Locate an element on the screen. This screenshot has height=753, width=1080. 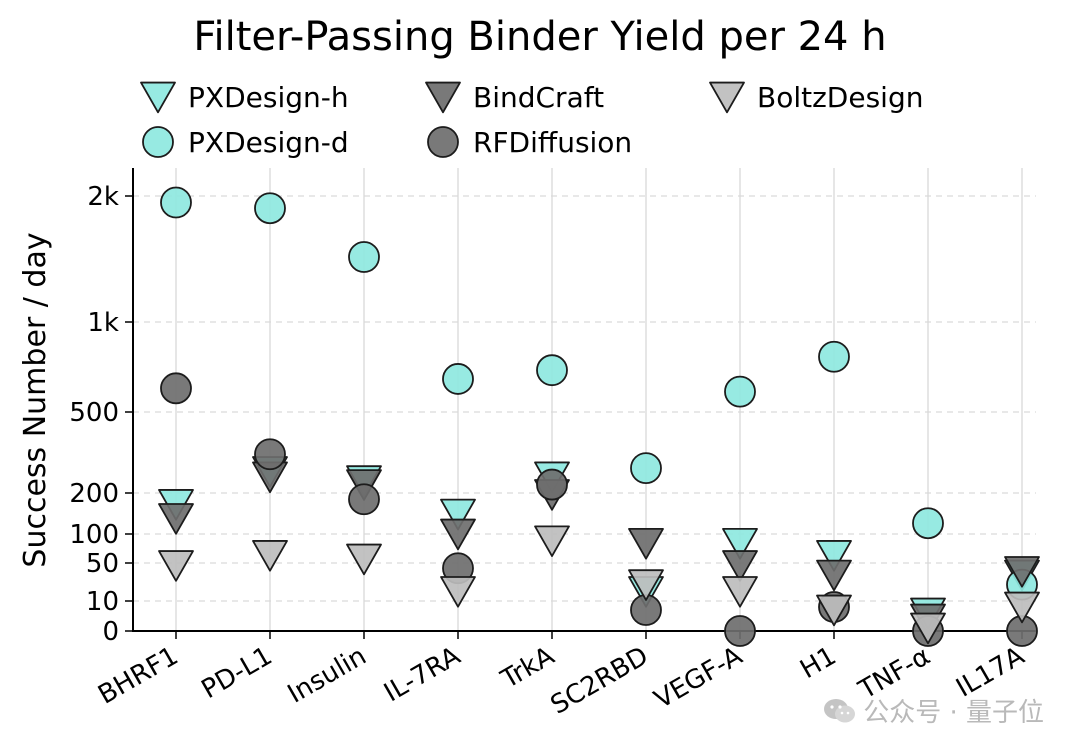
legend-boltzdesign-marker is located at coordinates (727, 97).